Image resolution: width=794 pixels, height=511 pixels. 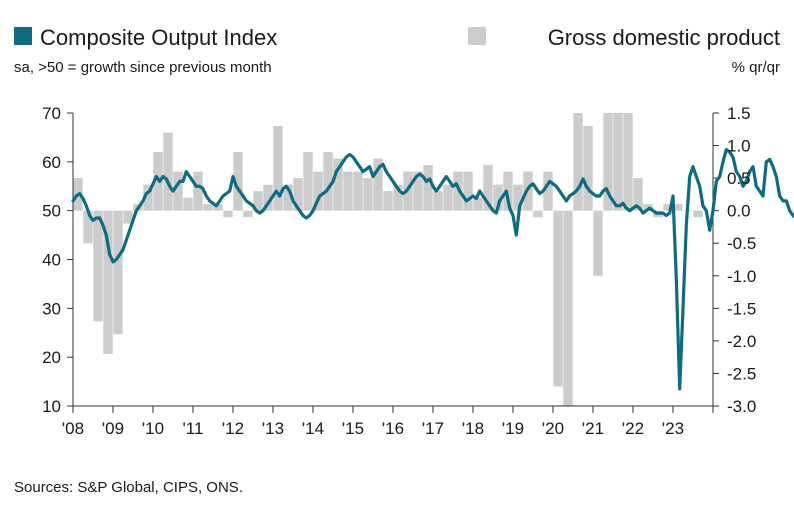 I want to click on y-right-tick-label: 1.0, so click(x=739, y=146).